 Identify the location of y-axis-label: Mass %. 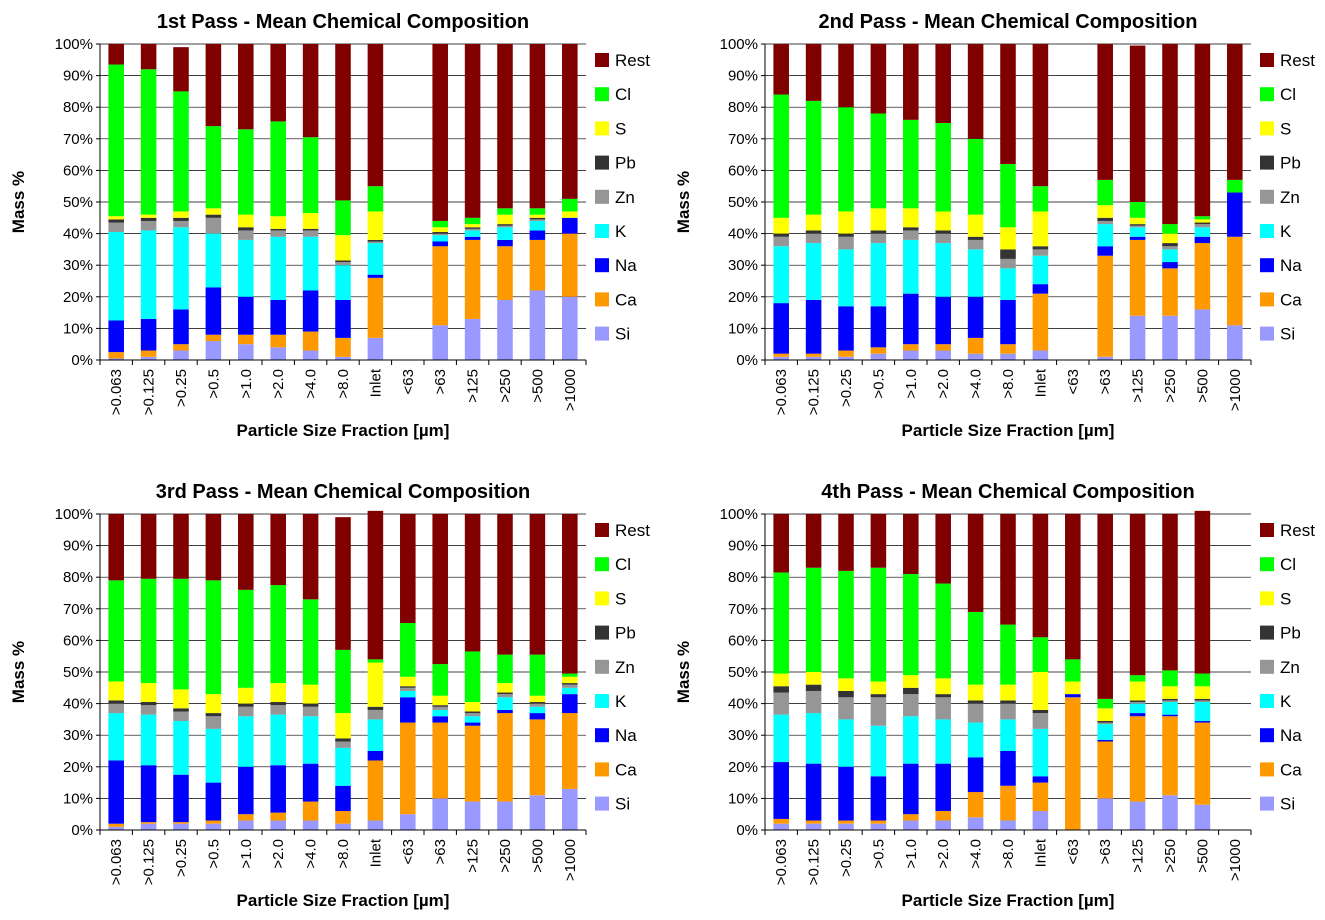
(18, 672).